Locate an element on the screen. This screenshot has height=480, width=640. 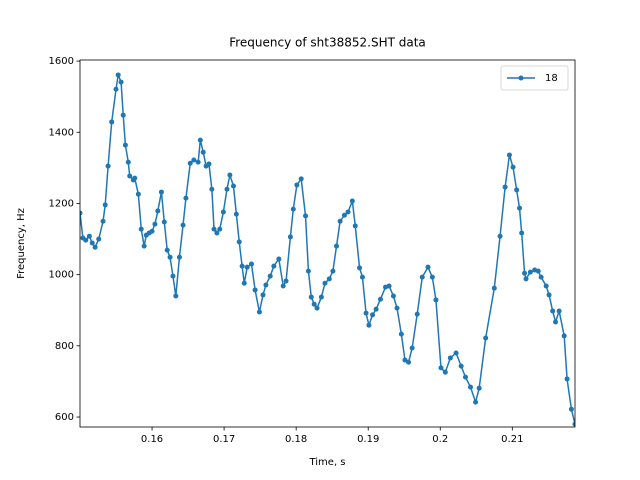
y-tick-label: 1600 is located at coordinates (61, 61).